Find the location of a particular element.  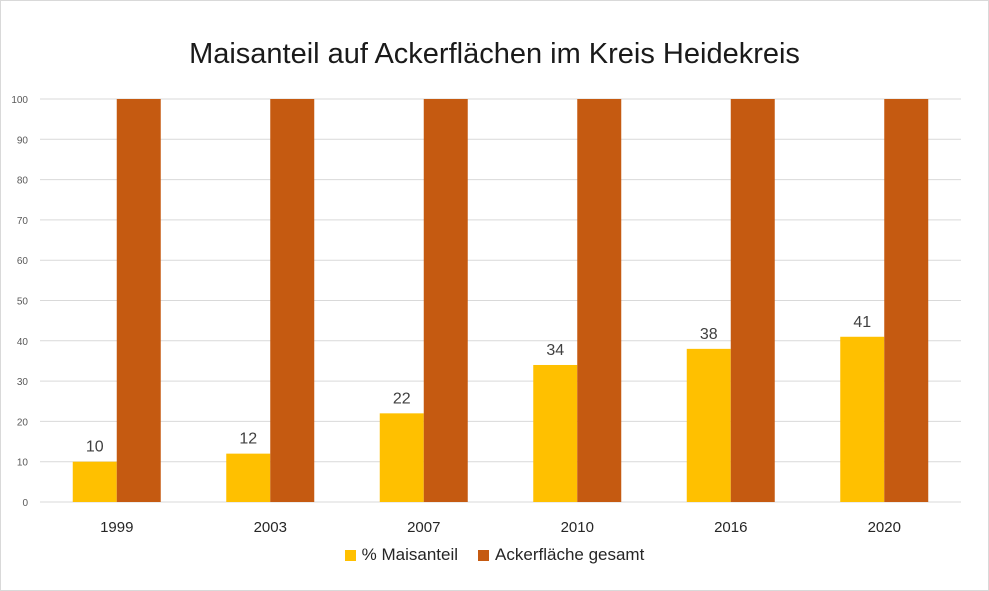

x-tick-label: 1999 is located at coordinates (116, 527).